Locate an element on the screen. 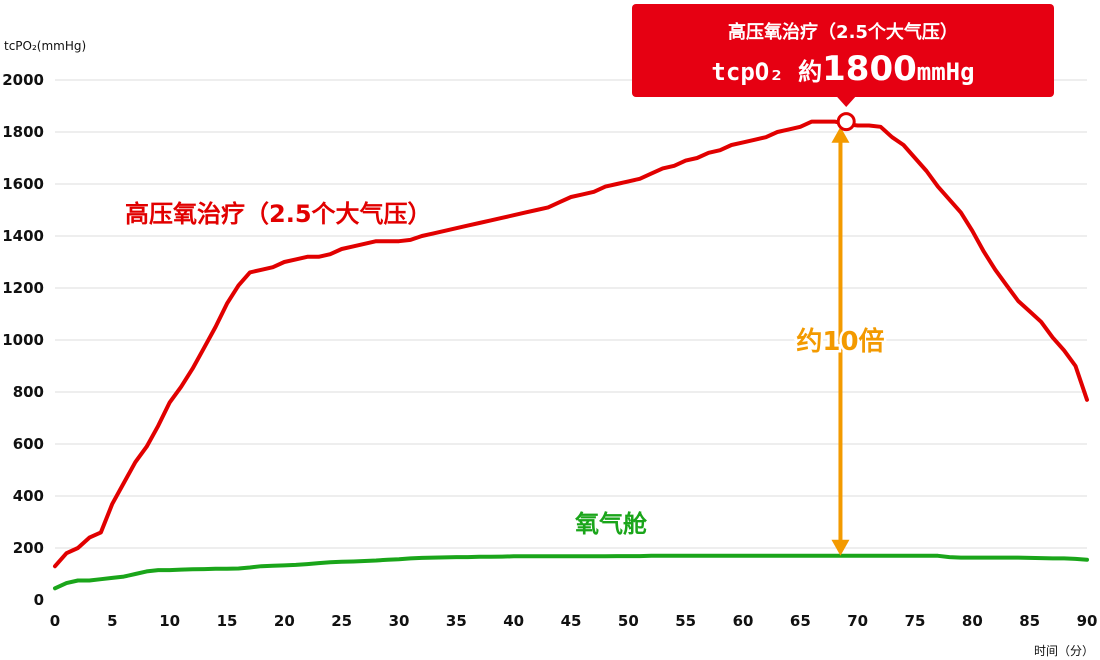  series-label-oxygen-capsule: 氧气舱 is located at coordinates (611, 524).